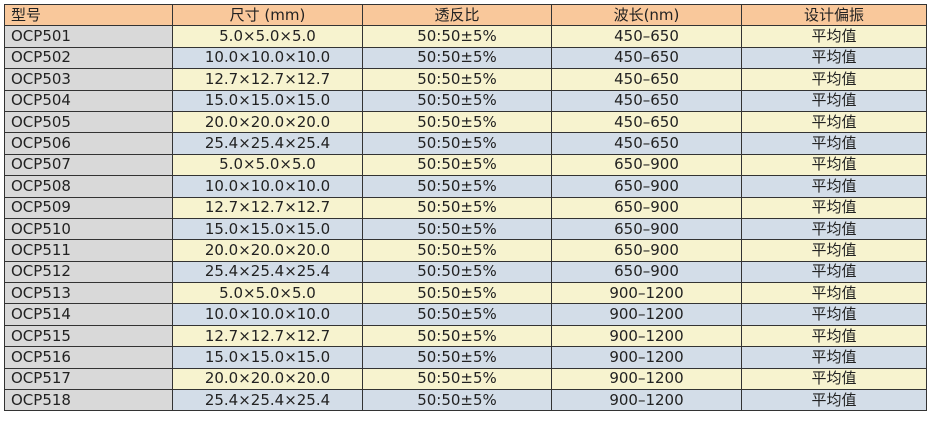 The width and height of the screenshot is (932, 423). Describe the element at coordinates (465, 229) in the screenshot. I see `table-row: OCP510 15.0×15.0×15.0 50:50±5% 650–900 平均值` at that location.